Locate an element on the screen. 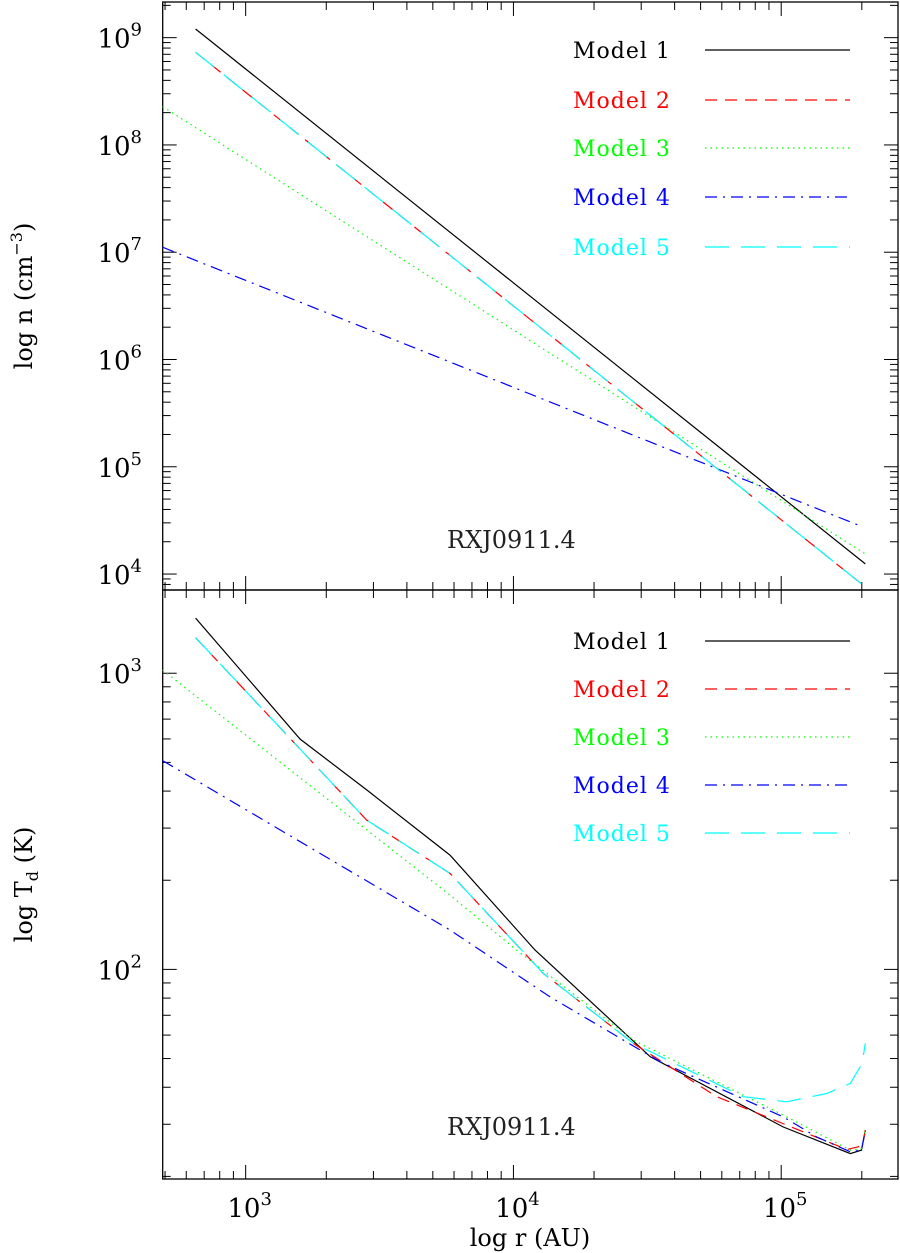  x-tick-label: 10³ is located at coordinates (249, 1206).